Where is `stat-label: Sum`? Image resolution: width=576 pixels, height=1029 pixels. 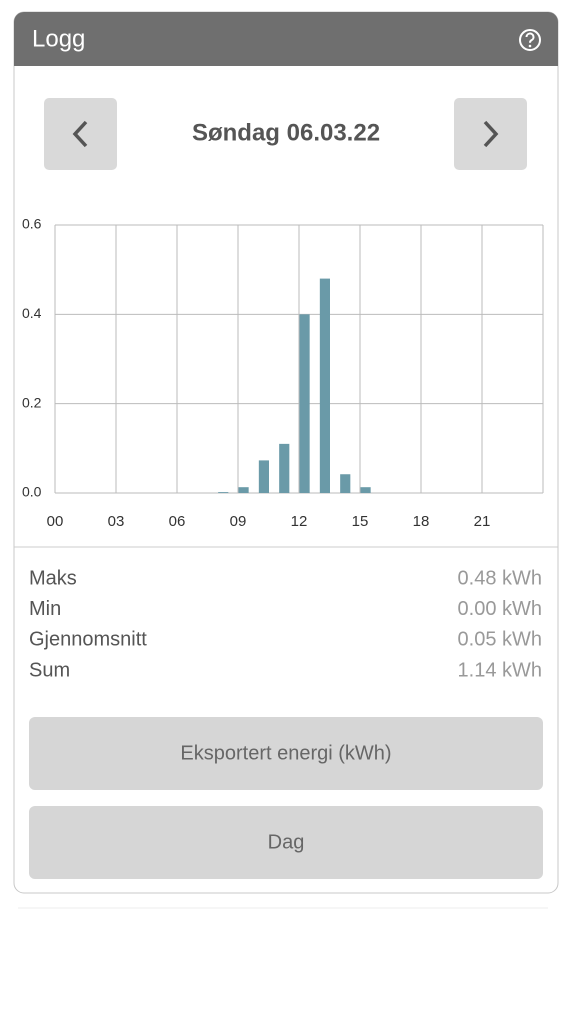
stat-label: Sum is located at coordinates (49, 670).